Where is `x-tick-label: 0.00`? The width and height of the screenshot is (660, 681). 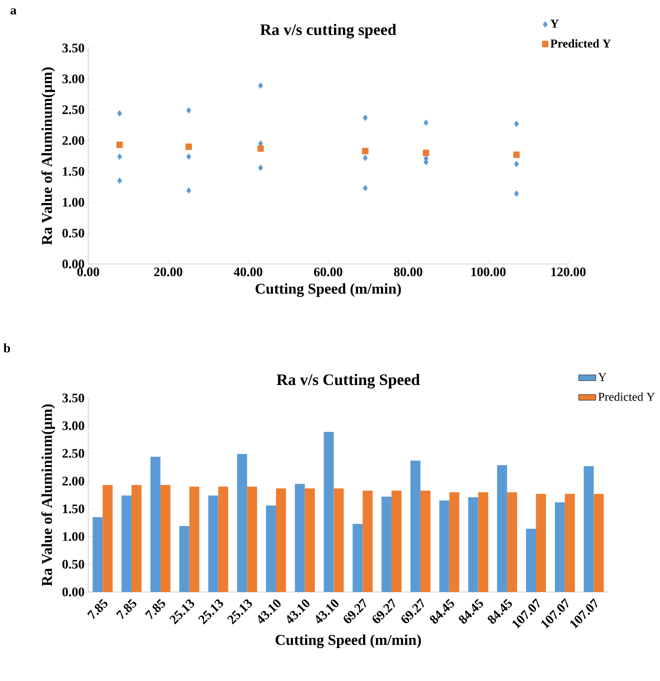
x-tick-label: 0.00 is located at coordinates (88, 272).